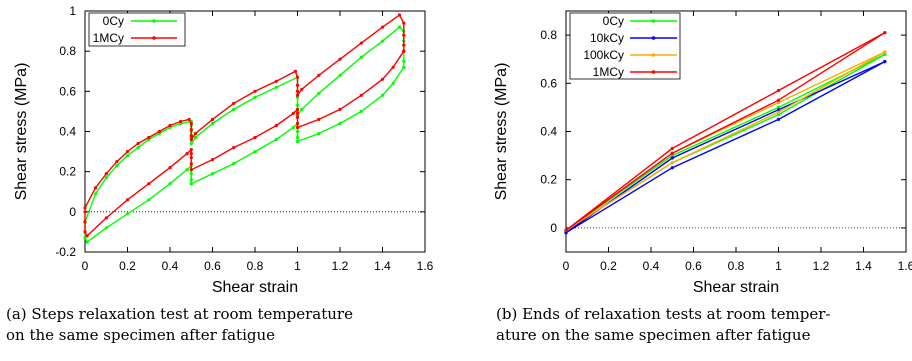 The image size is (912, 361). Describe the element at coordinates (141, 335) in the screenshot. I see `caption-a-line2: on the same specimen after fatigue` at that location.